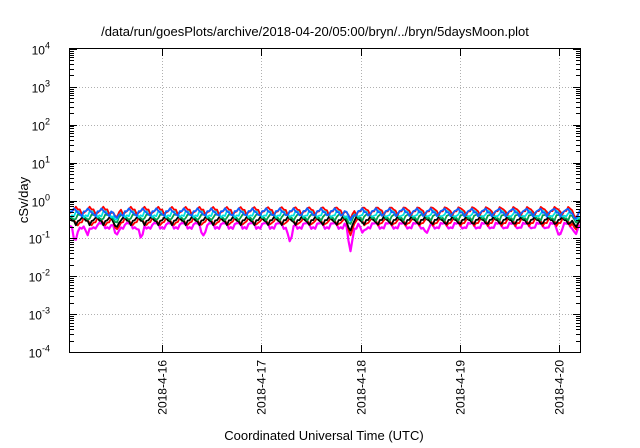 This screenshot has height=448, width=640. I want to click on x-tick-label: 2018-4-18, so click(362, 387).